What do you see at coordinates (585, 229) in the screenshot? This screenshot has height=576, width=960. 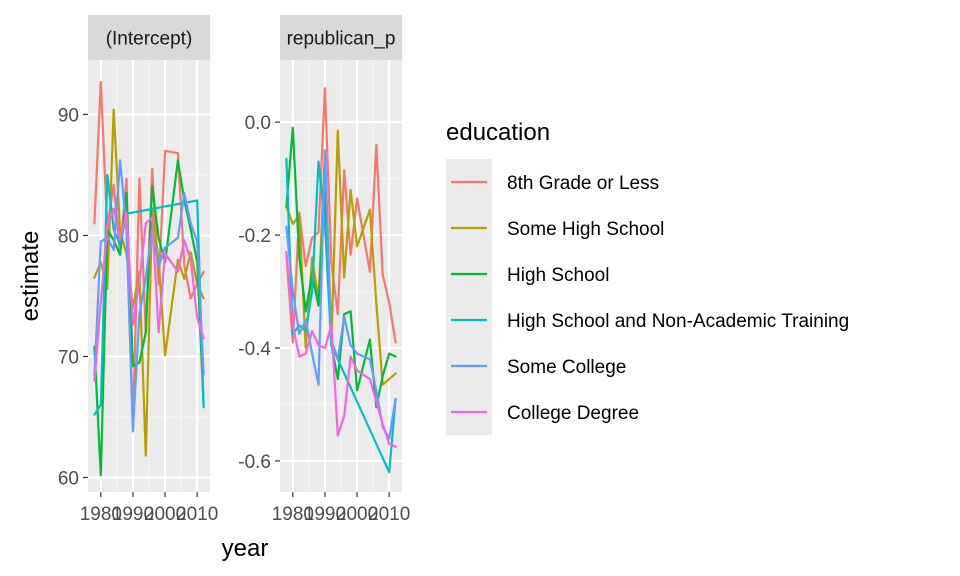 I see `legend-label: Some High School` at bounding box center [585, 229].